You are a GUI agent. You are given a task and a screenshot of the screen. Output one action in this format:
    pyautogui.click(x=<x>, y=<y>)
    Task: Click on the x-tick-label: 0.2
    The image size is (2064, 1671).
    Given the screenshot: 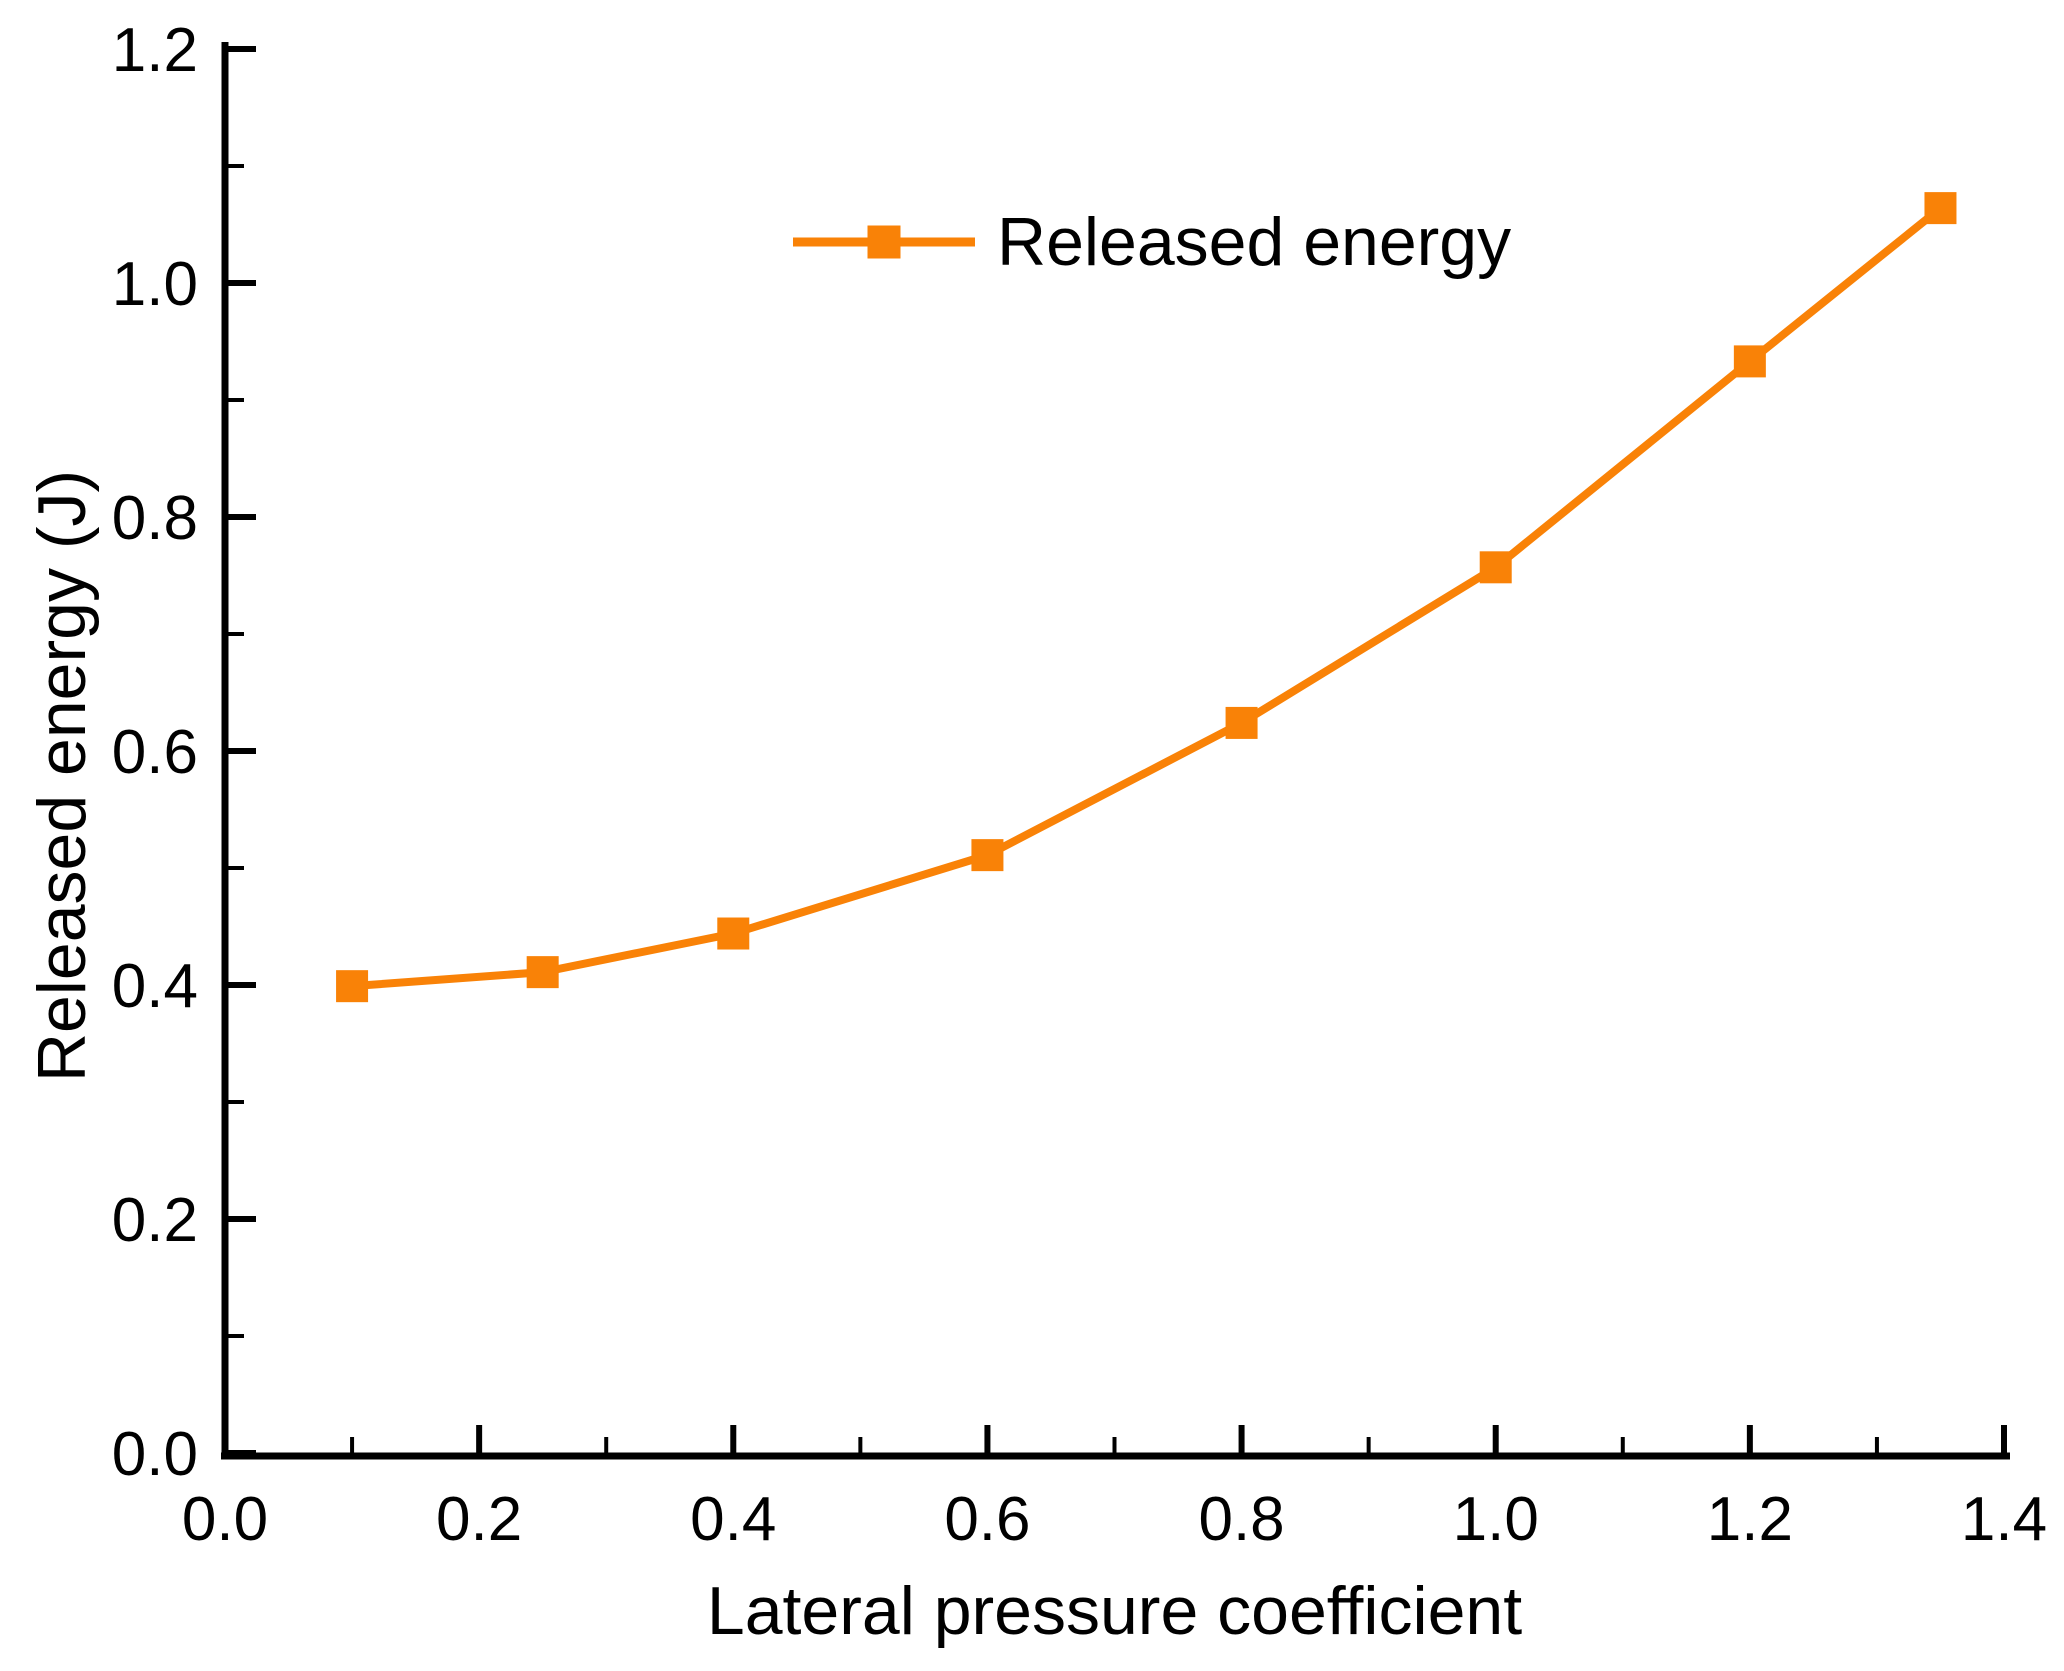 What is the action you would take?
    pyautogui.click(x=479, y=1519)
    